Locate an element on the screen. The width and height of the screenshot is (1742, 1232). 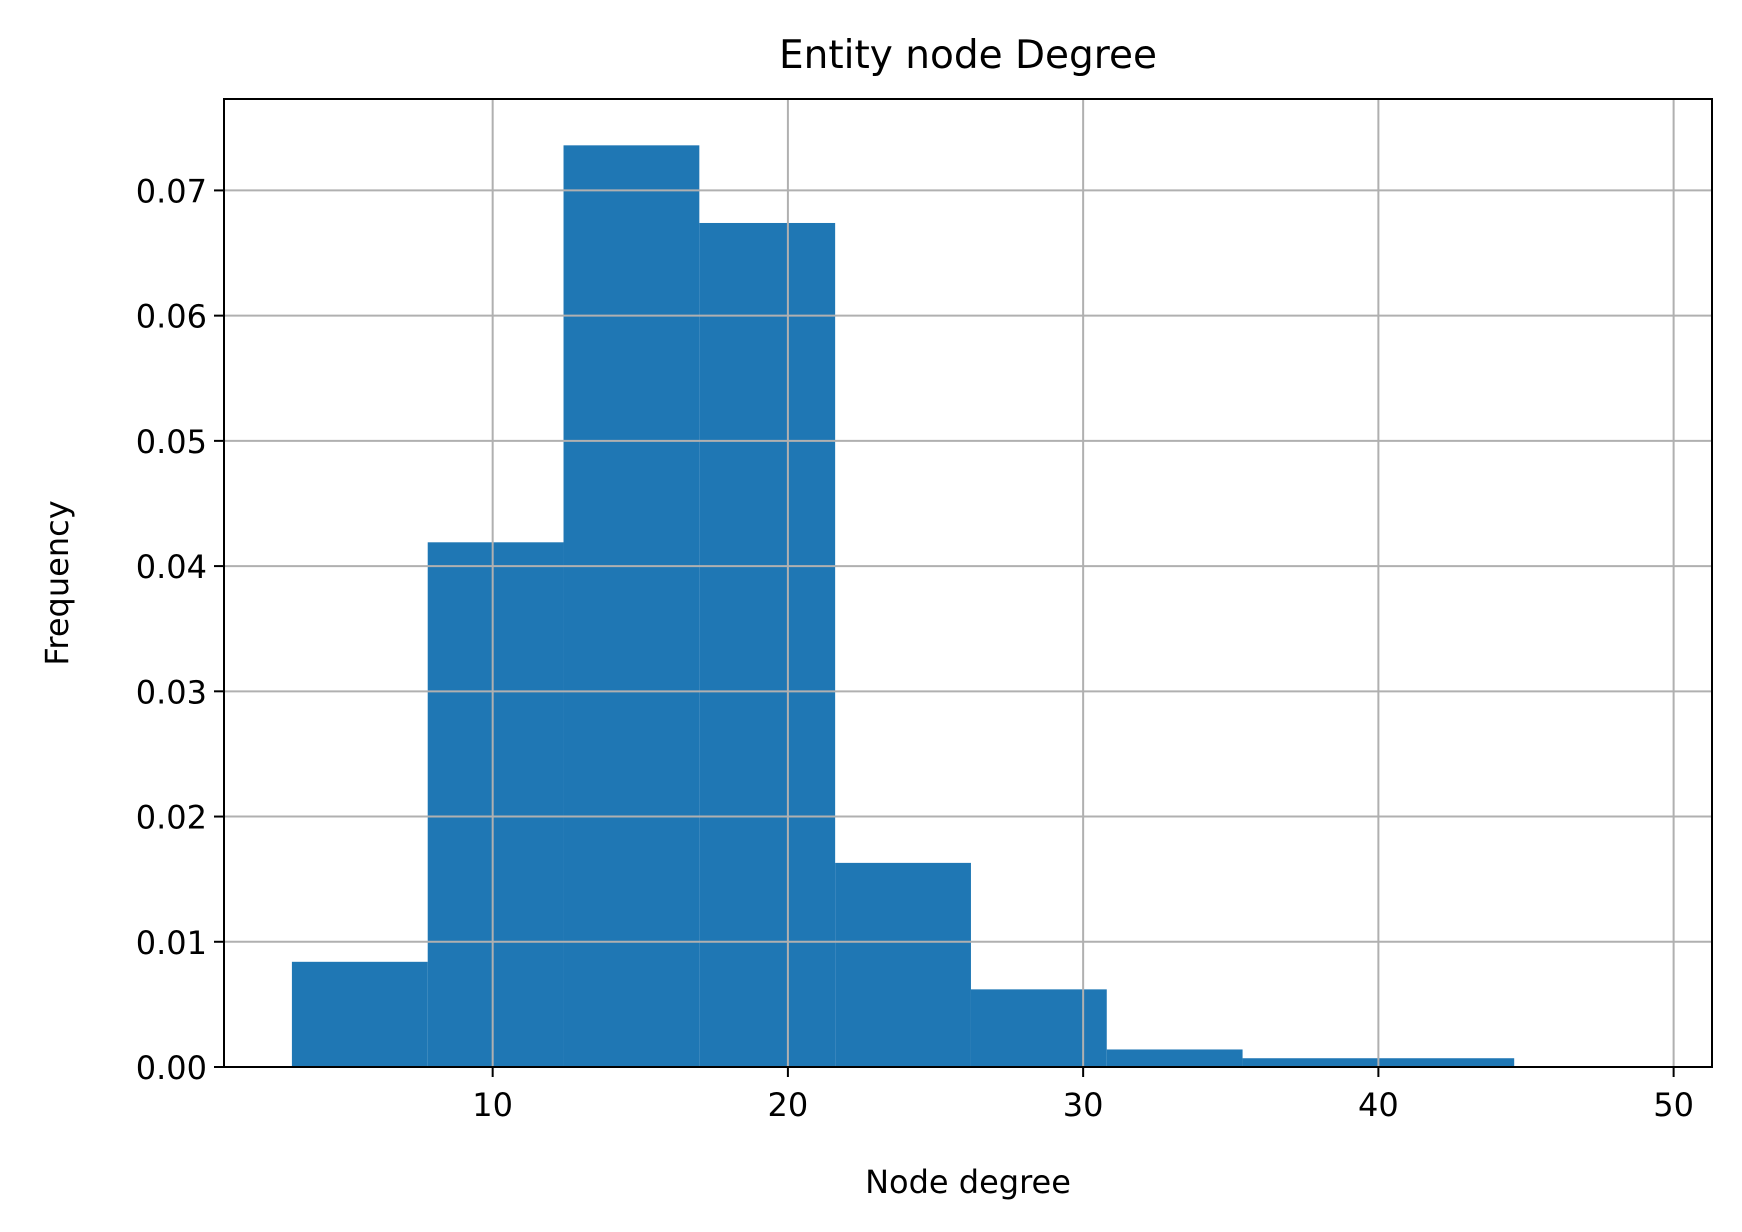
x-tick-label: 50 is located at coordinates (1673, 1105).